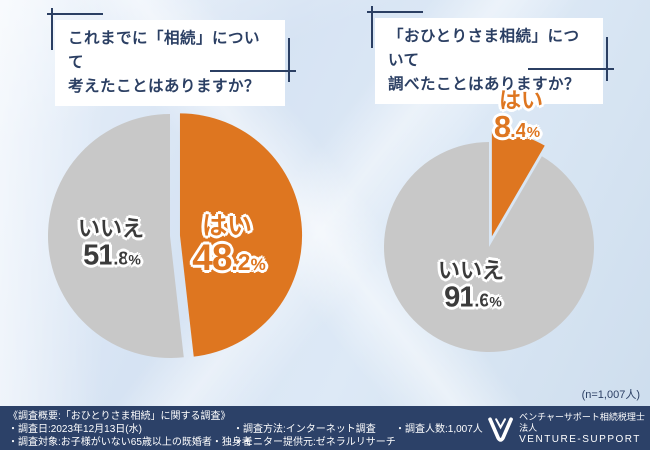 The width and height of the screenshot is (650, 450). I want to click on slice-value-yes: 48.2%, so click(229, 257).